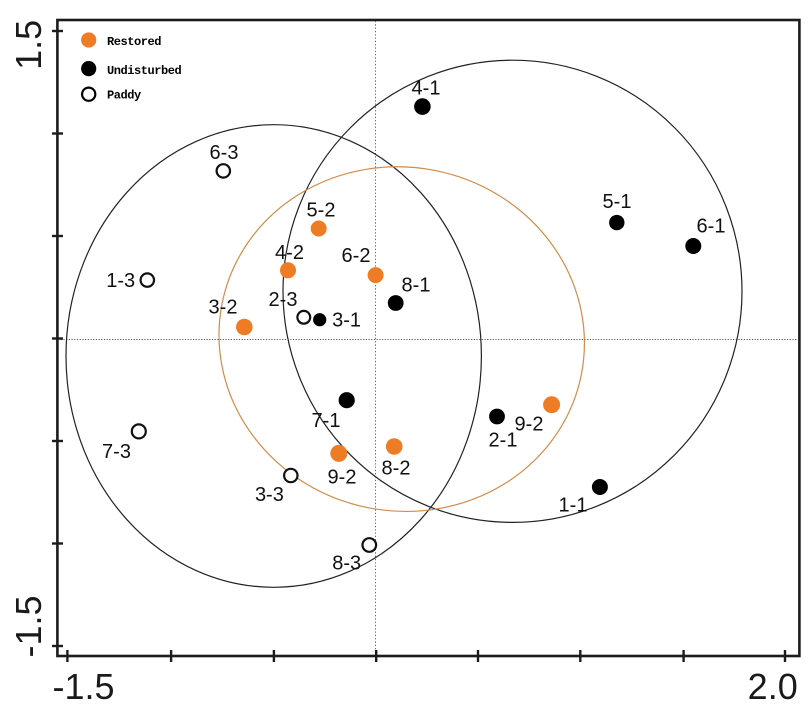 The width and height of the screenshot is (812, 715). I want to click on svg-text: Undisturbed, so click(144, 71).